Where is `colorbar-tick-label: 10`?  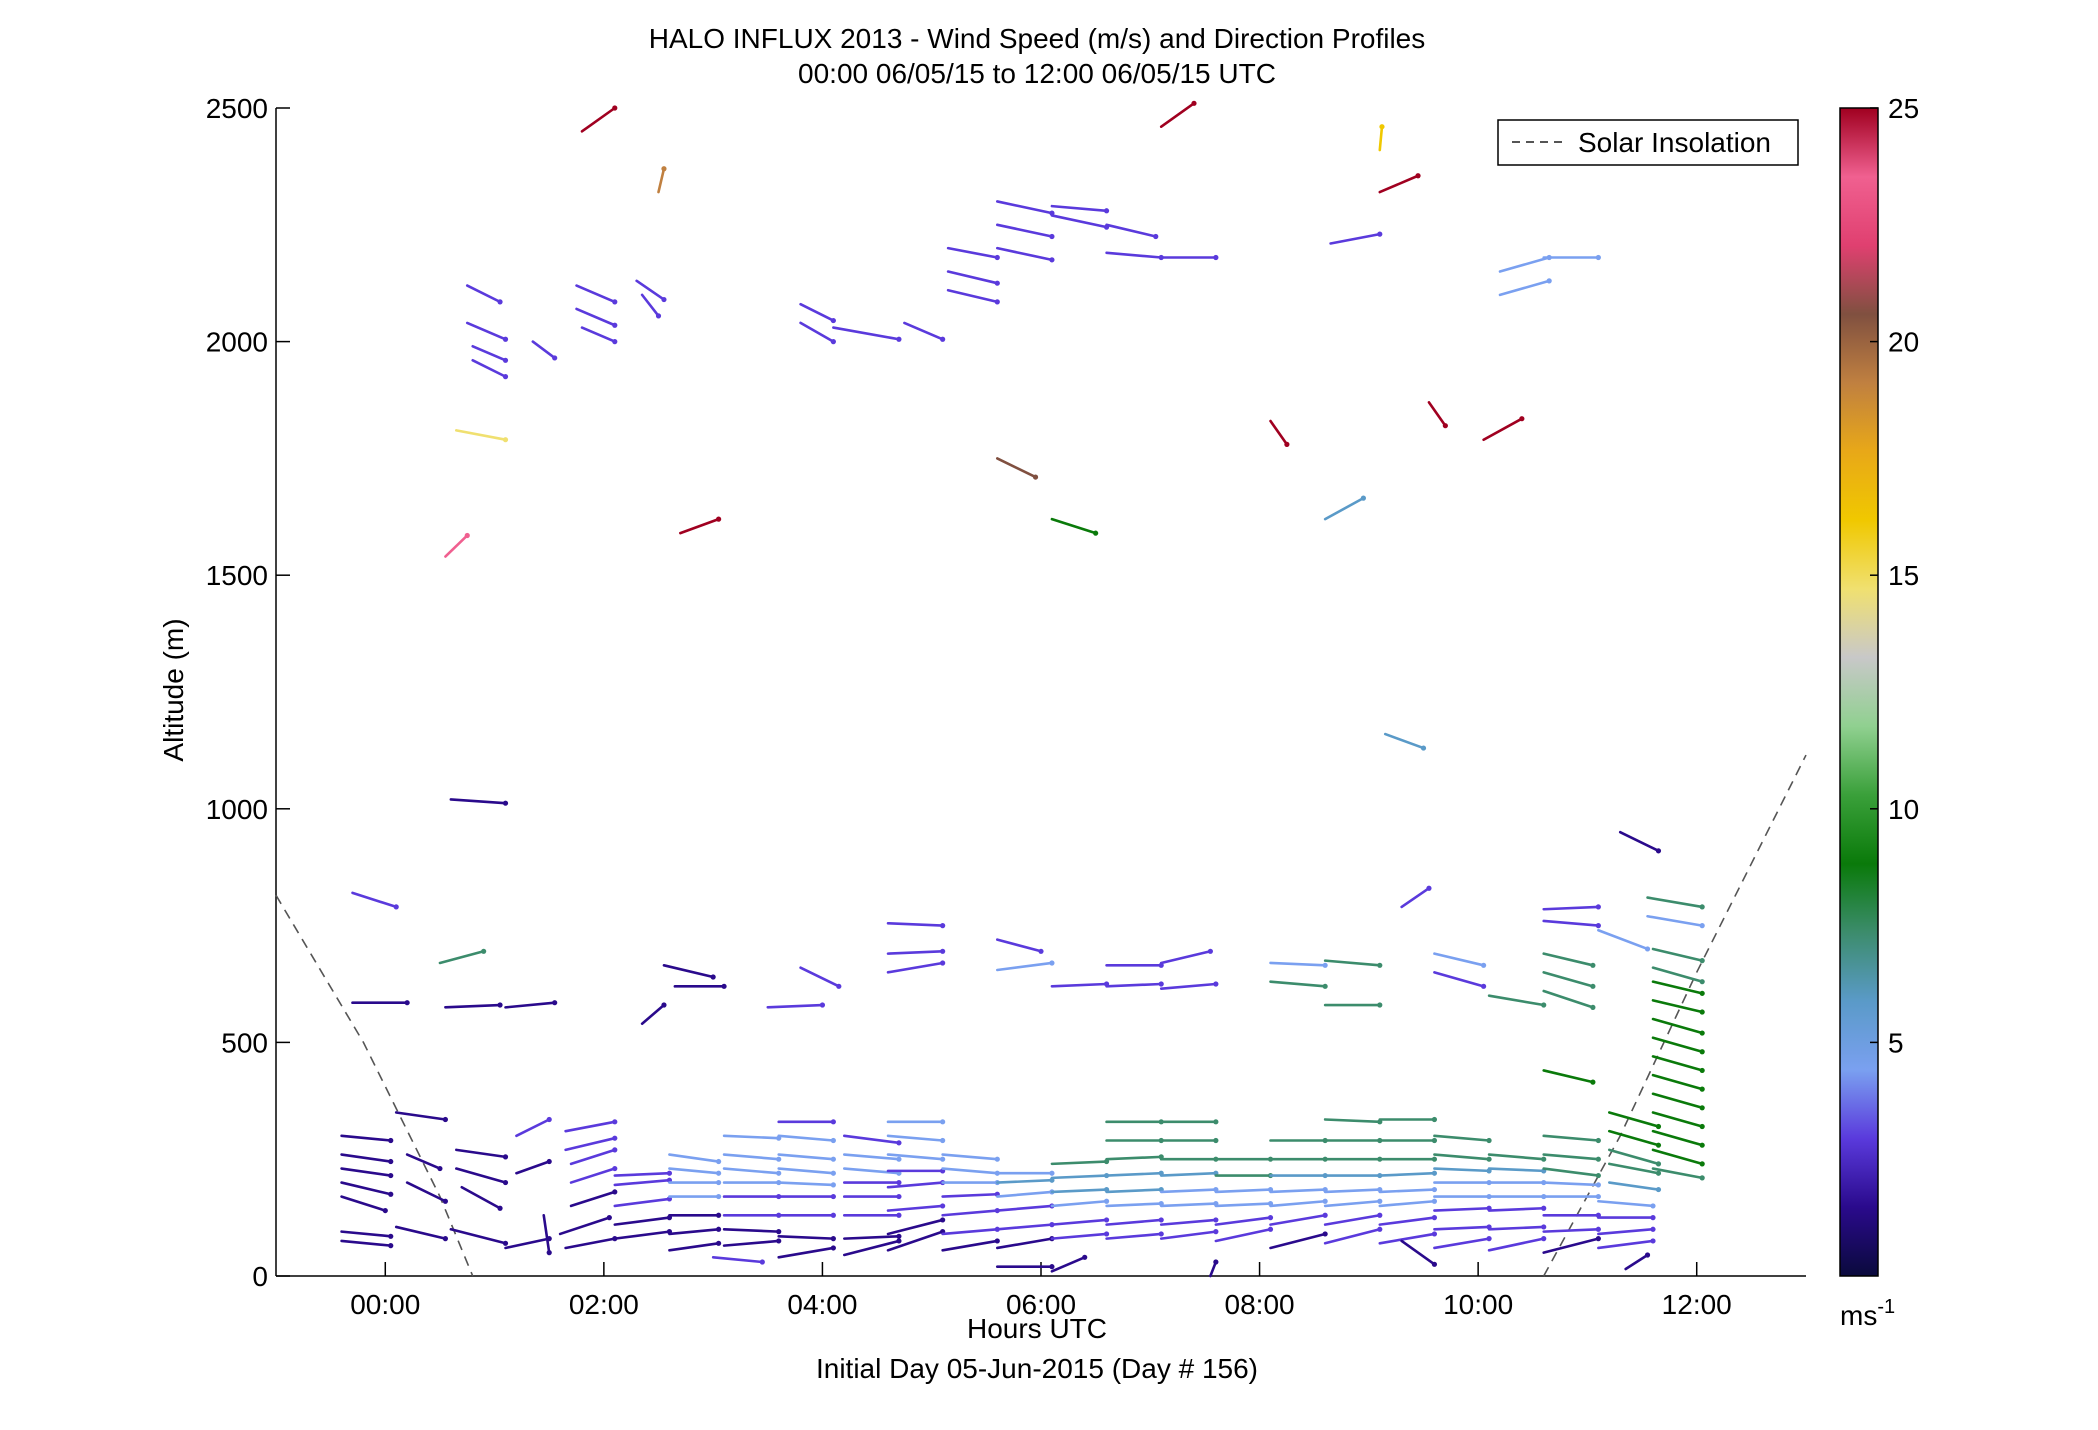 colorbar-tick-label: 10 is located at coordinates (1903, 809).